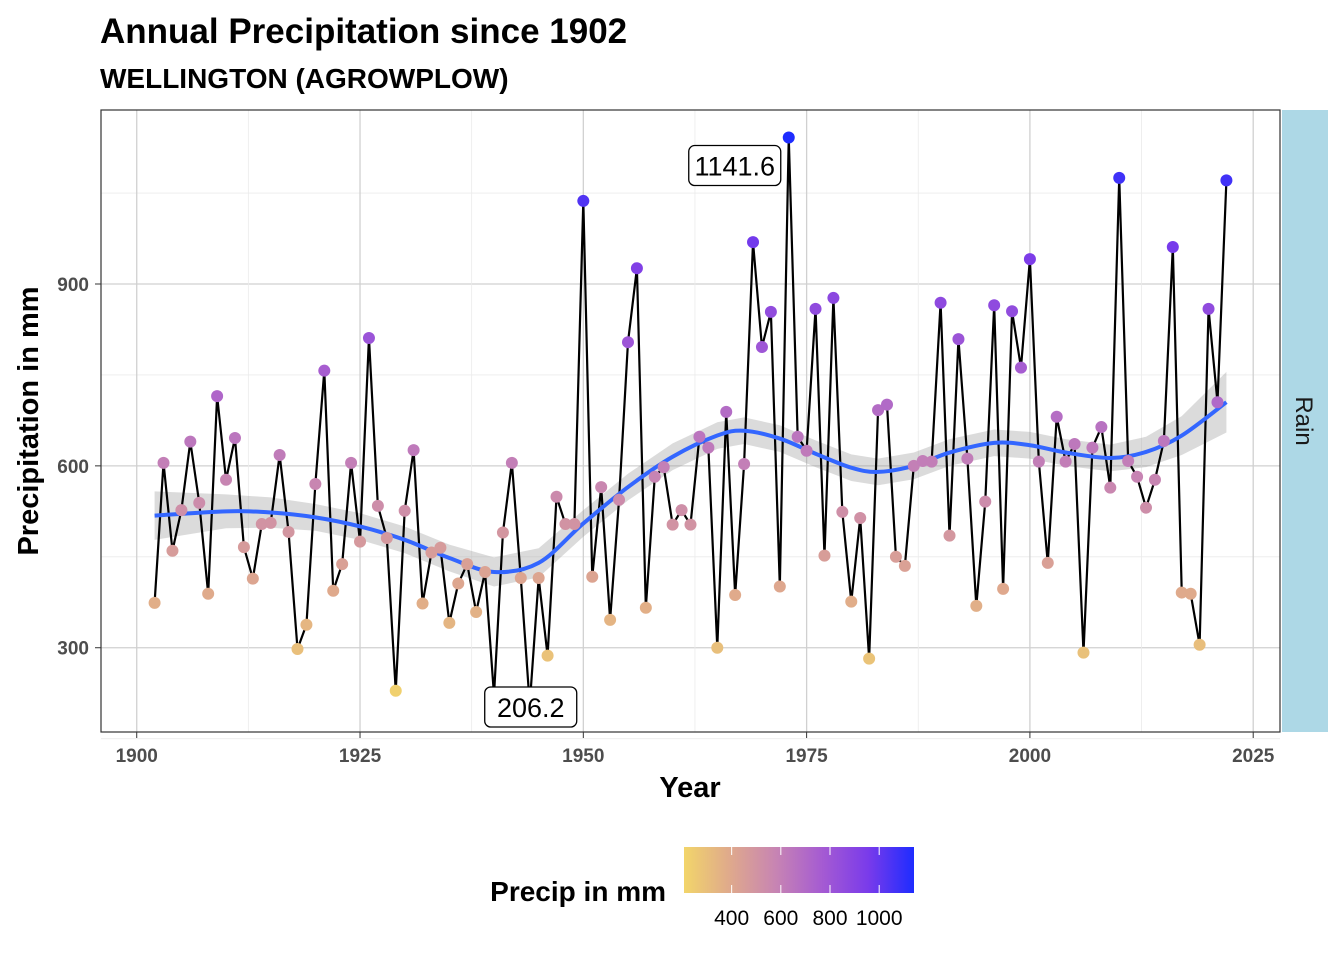  What do you see at coordinates (73, 649) in the screenshot?
I see `y-tick-label: 300` at bounding box center [73, 649].